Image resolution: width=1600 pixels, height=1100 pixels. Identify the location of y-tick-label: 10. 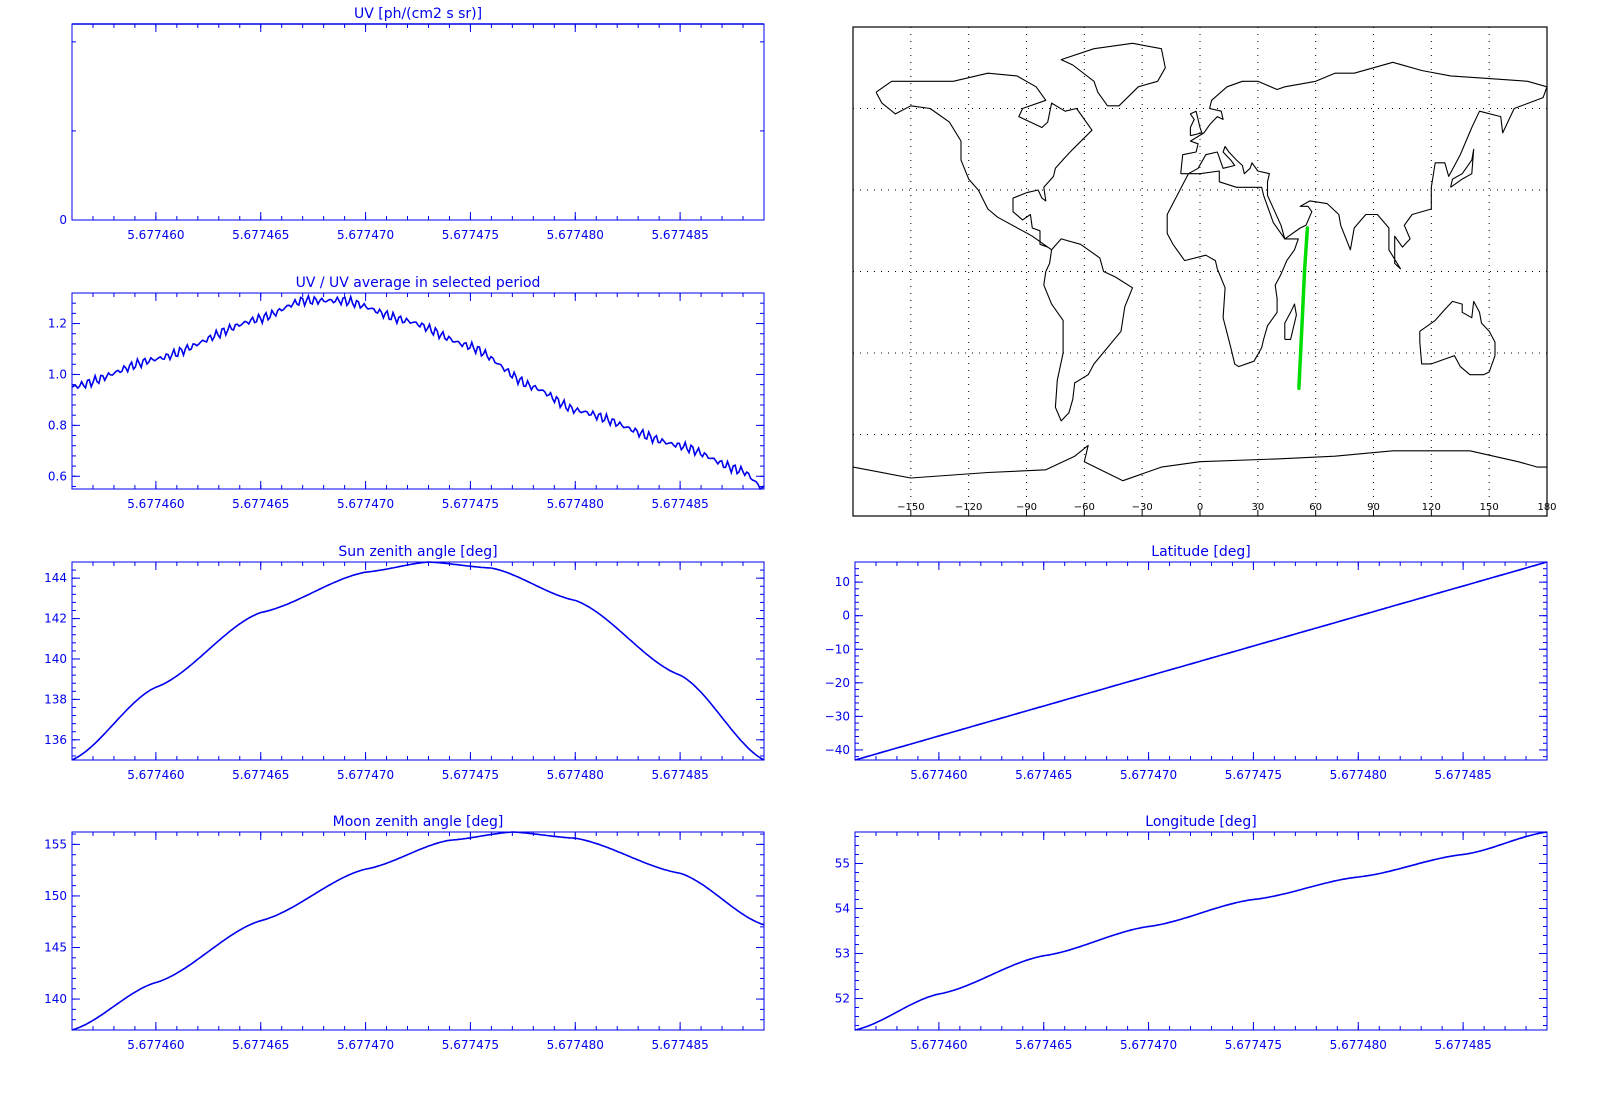
(842, 582).